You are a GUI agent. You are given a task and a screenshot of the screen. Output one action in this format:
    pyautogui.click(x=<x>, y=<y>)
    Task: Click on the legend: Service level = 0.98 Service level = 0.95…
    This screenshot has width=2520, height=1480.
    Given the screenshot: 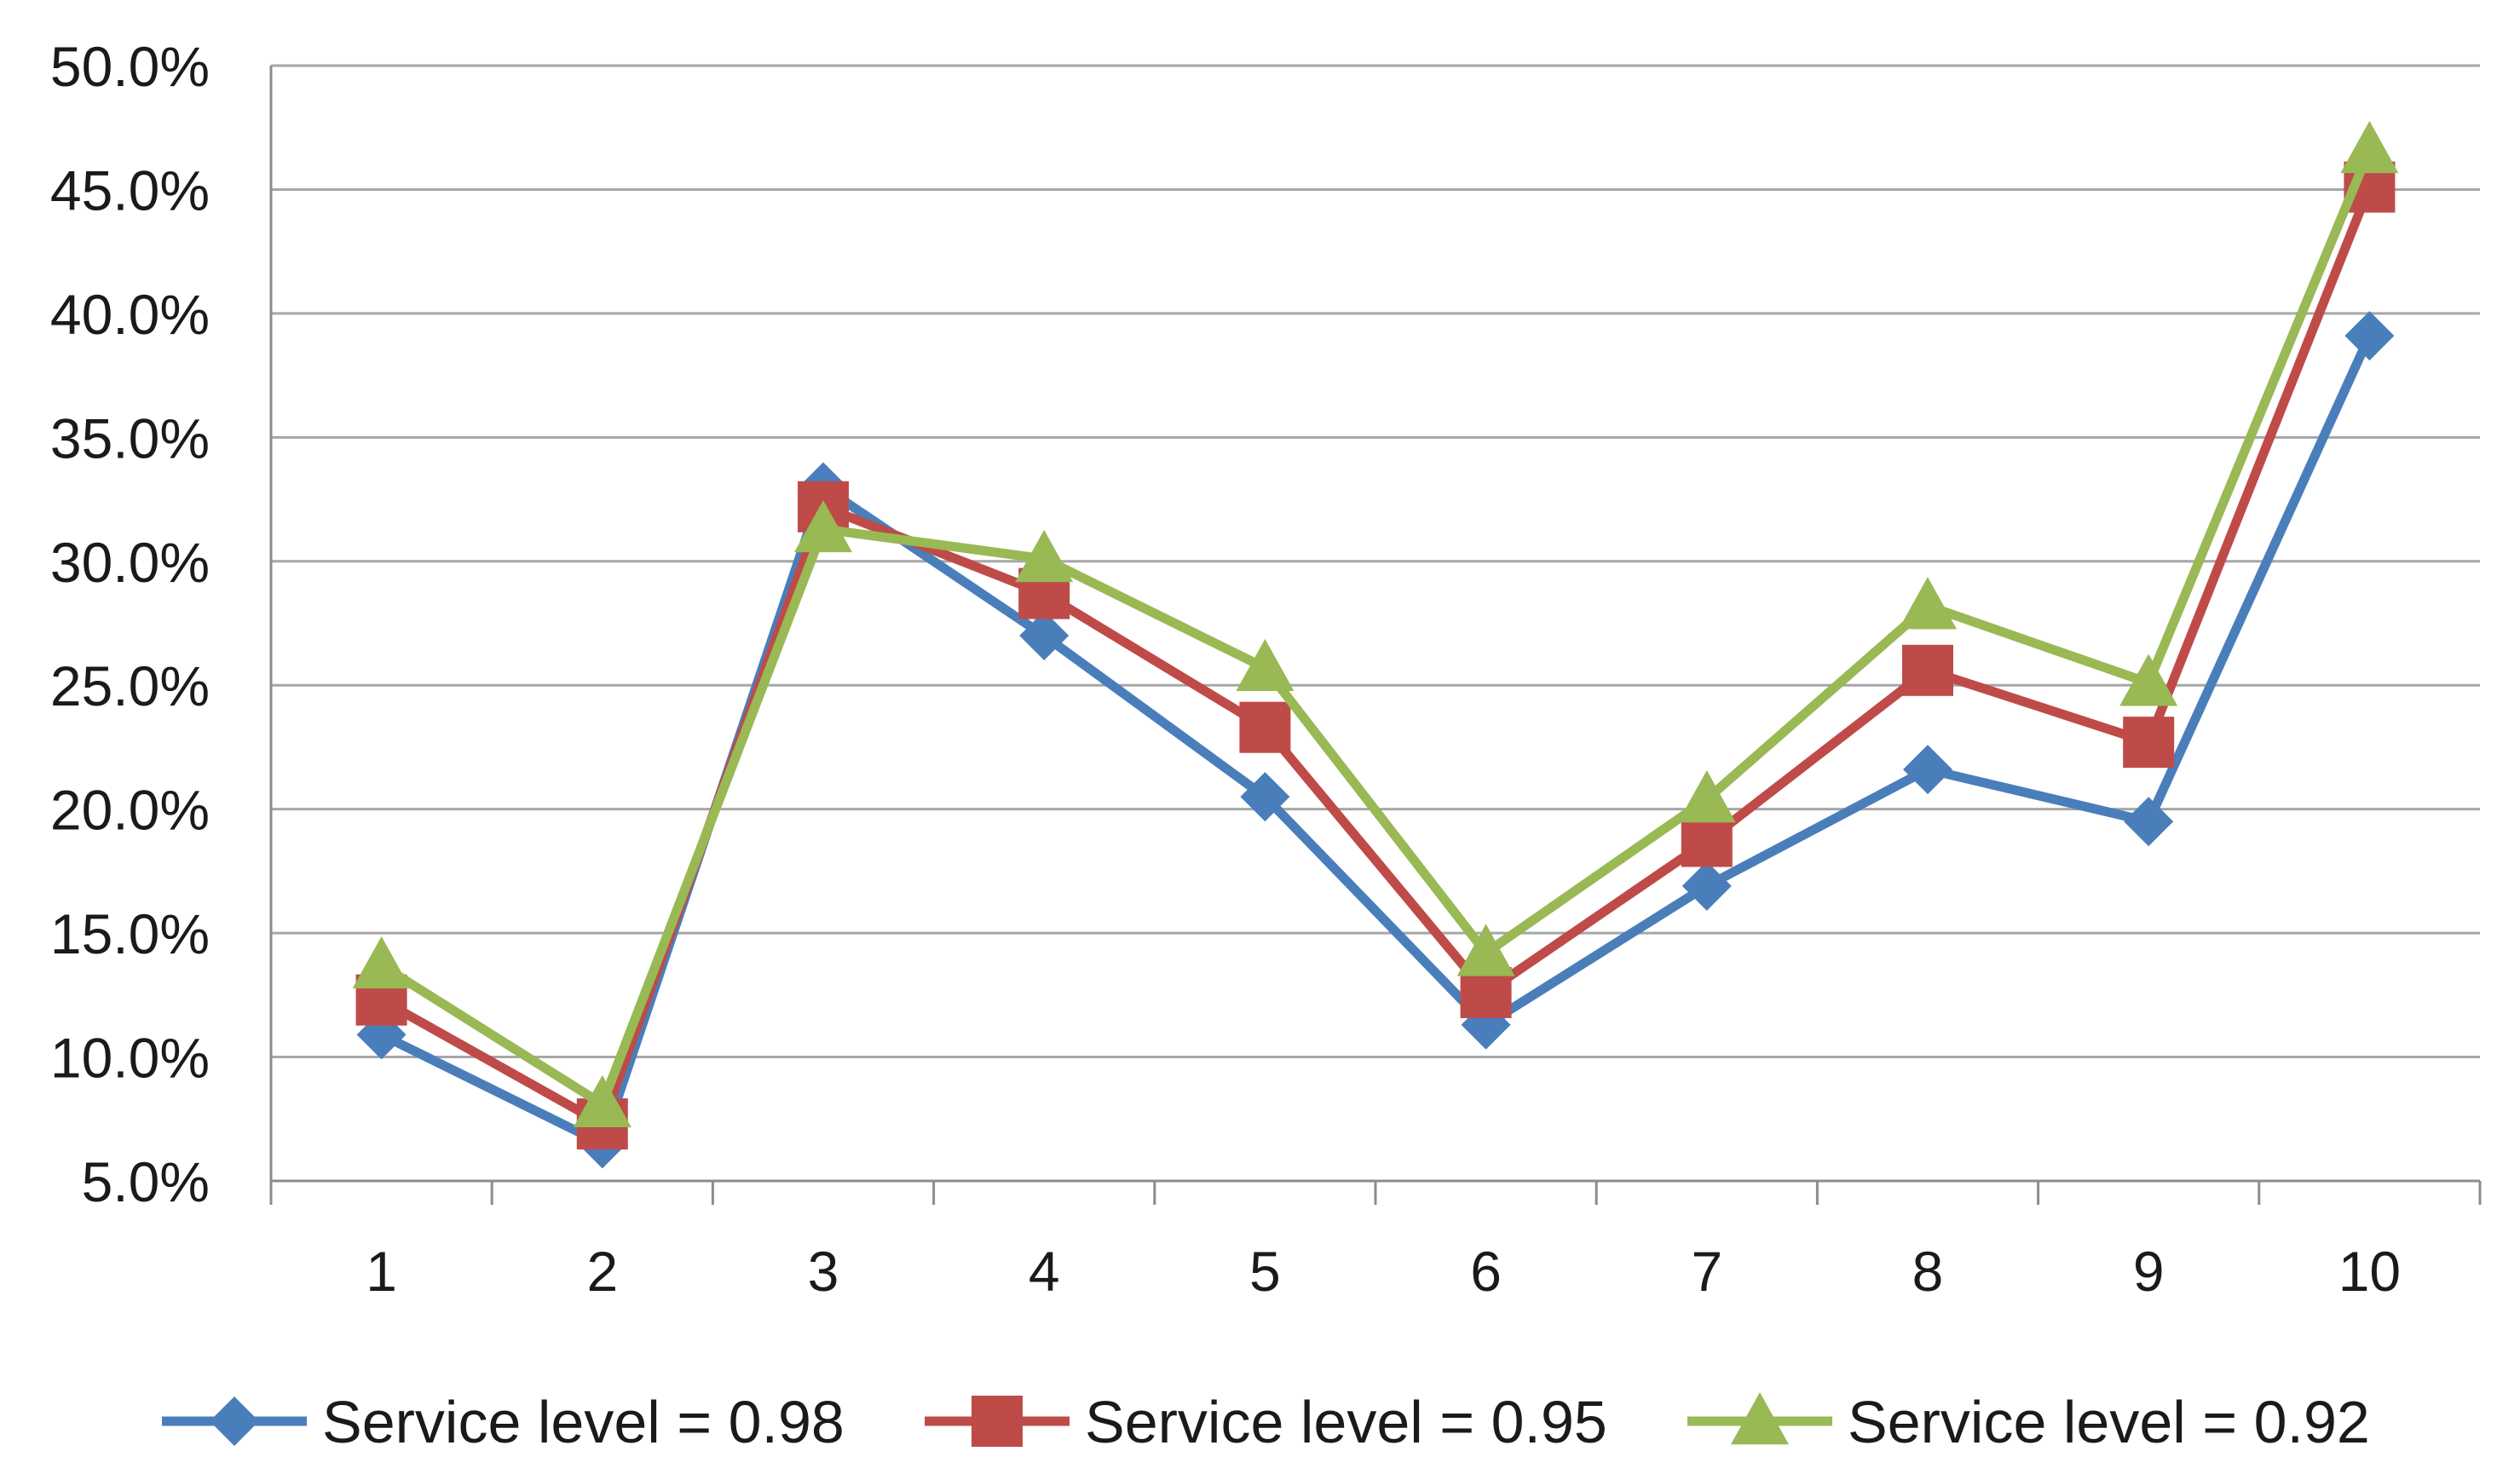 What is the action you would take?
    pyautogui.click(x=1266, y=1422)
    